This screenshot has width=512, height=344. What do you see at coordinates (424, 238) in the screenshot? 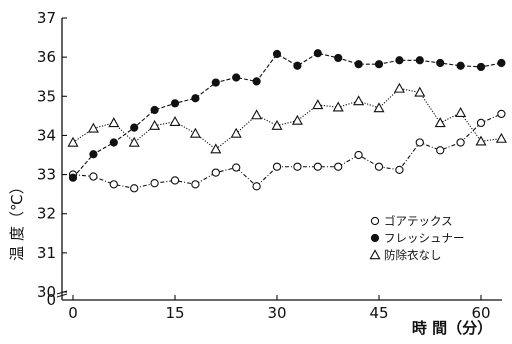
I see `legend-label: フレッシュナー` at bounding box center [424, 238].